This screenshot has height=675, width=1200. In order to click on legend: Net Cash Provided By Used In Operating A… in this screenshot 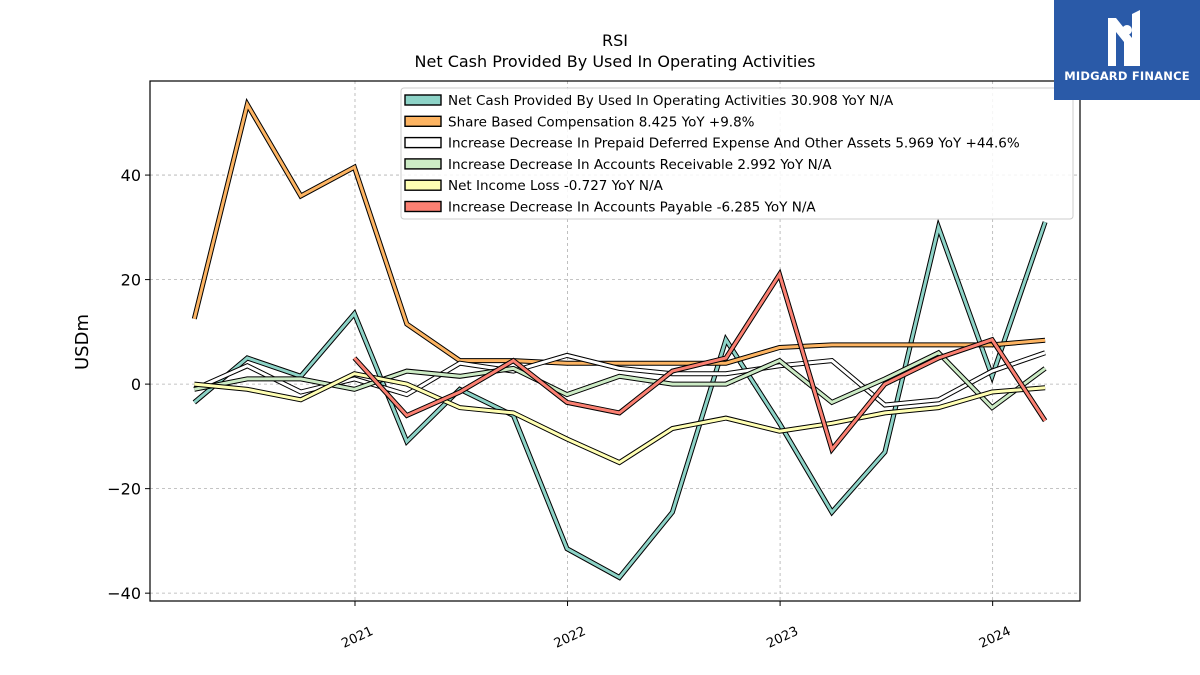, I will do `click(737, 153)`.